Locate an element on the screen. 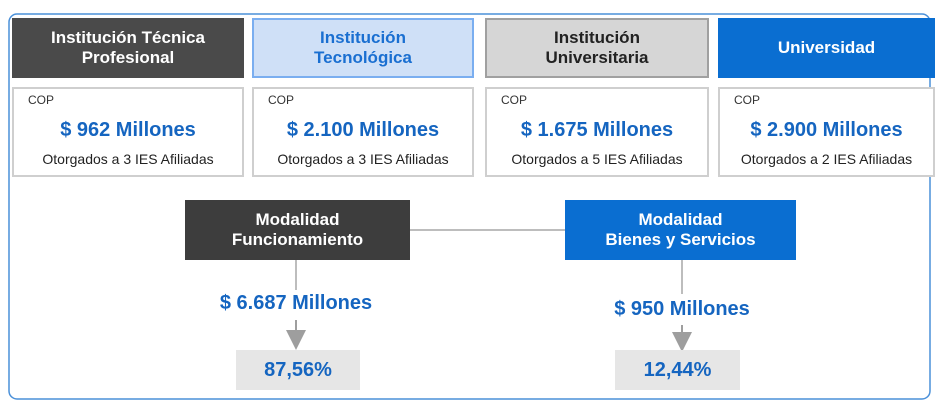 The width and height of the screenshot is (939, 403). modality-header: Modalidad Funcionamiento is located at coordinates (297, 230).